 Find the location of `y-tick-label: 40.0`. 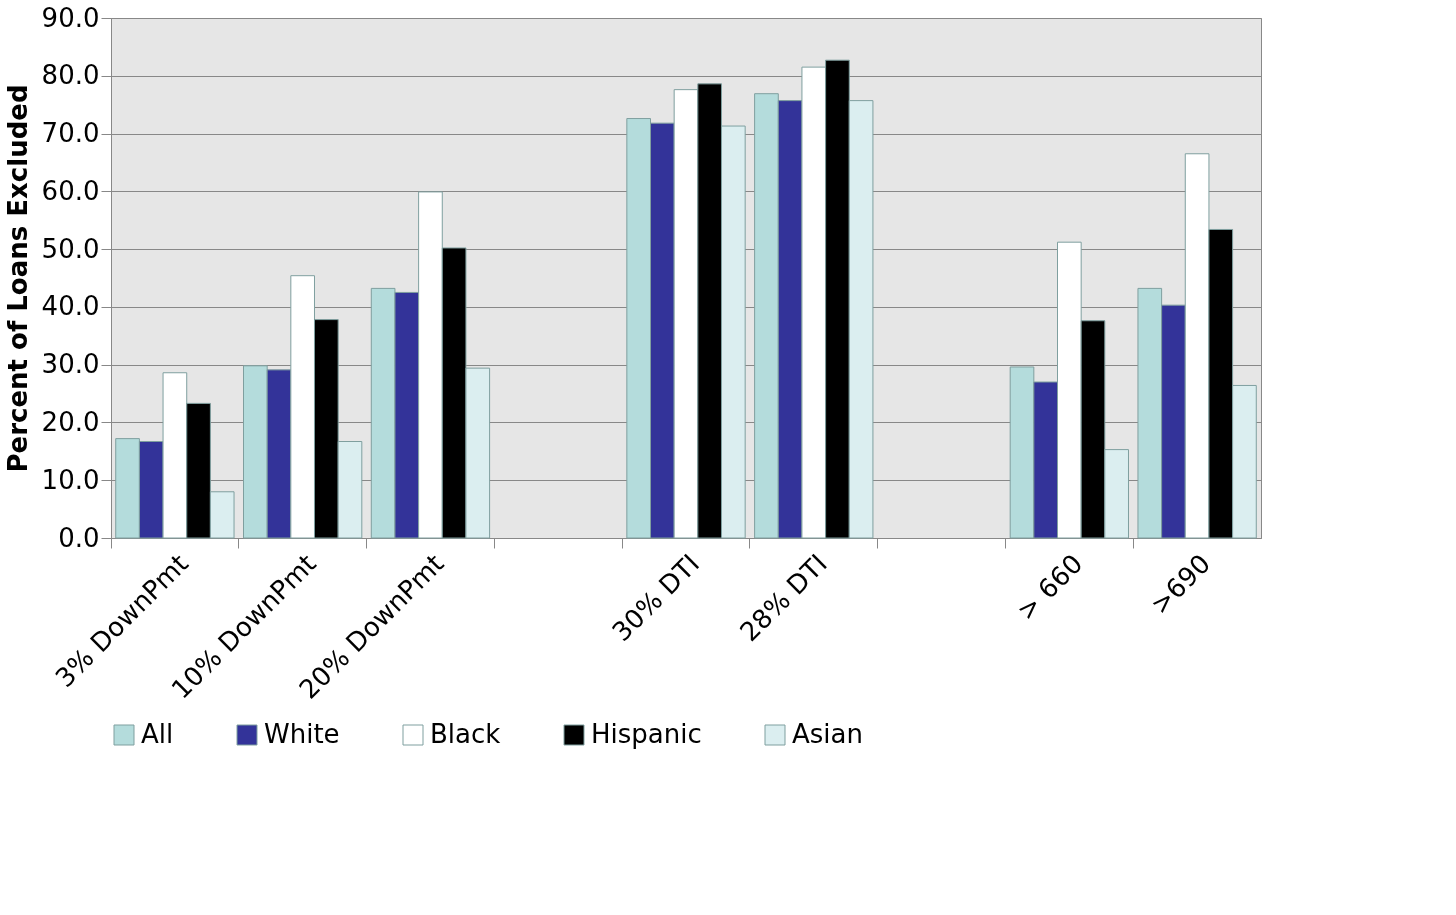

y-tick-label: 40.0 is located at coordinates (70, 306).